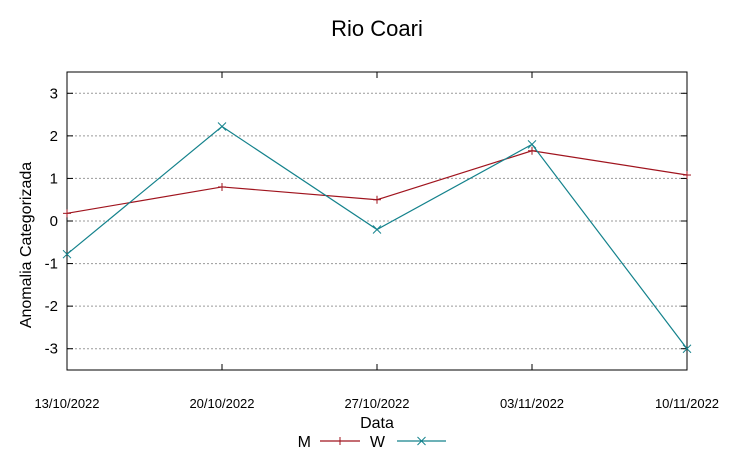 The height and width of the screenshot is (459, 753). What do you see at coordinates (377, 28) in the screenshot?
I see `chart-title: Rio Coari` at bounding box center [377, 28].